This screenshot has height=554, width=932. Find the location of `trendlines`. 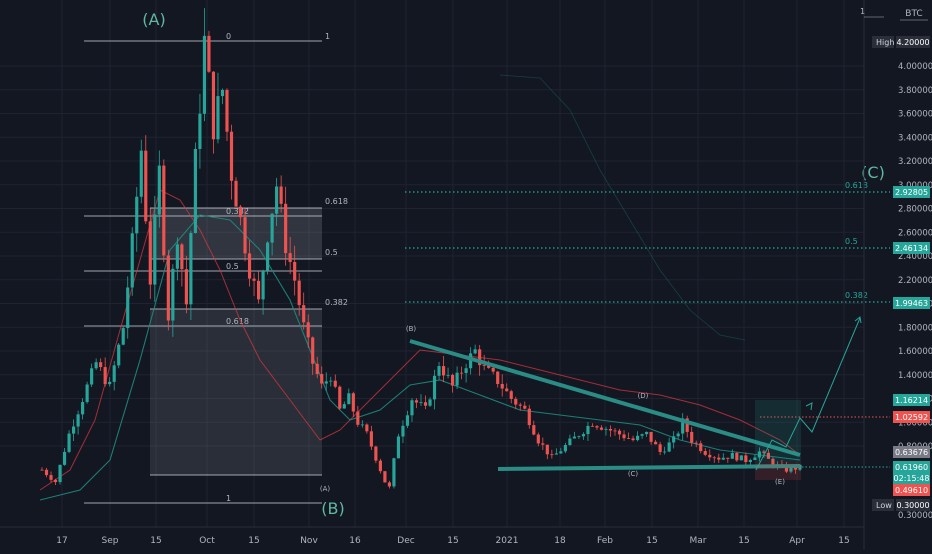

trendlines is located at coordinates (635, 398).